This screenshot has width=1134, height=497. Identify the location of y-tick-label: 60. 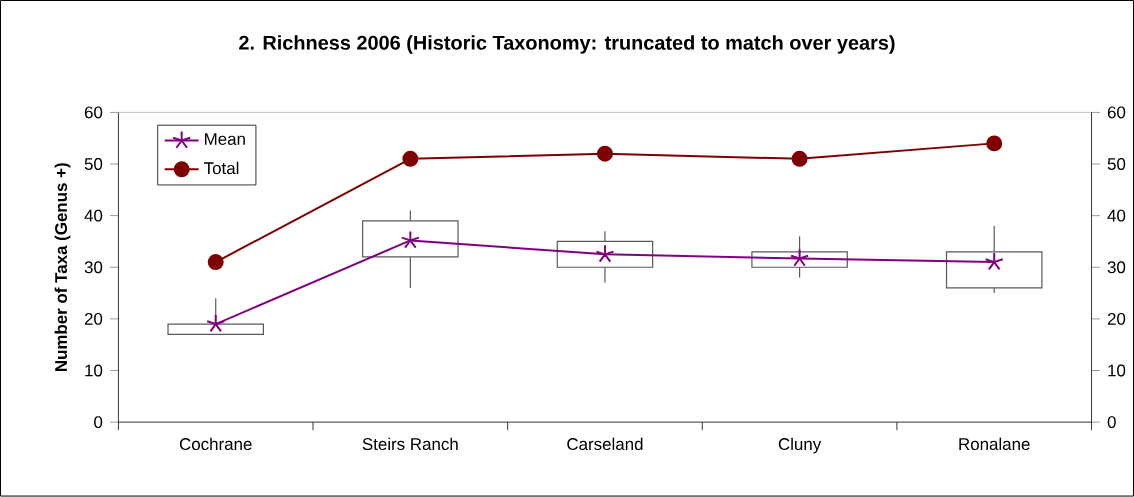
(93, 112).